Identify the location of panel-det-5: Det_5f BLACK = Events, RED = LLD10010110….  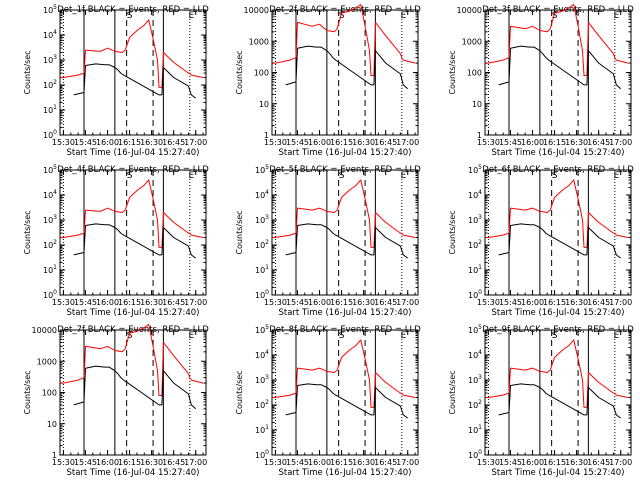
(328, 241).